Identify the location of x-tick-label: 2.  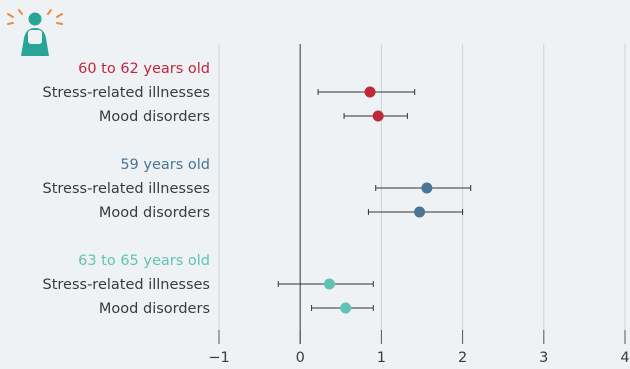
(462, 358).